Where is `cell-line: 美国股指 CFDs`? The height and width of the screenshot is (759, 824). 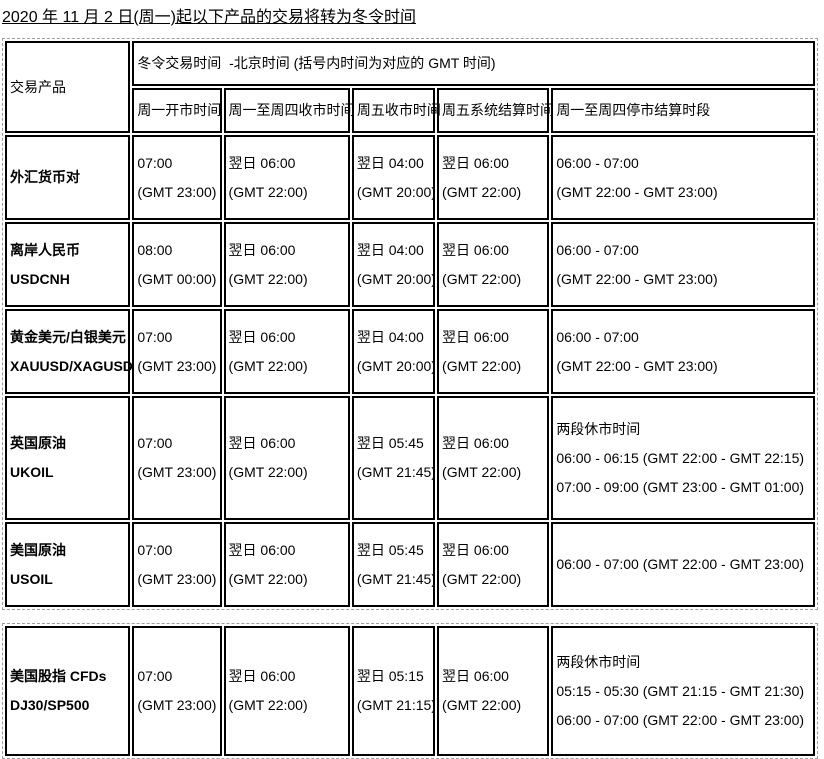 cell-line: 美国股指 CFDs is located at coordinates (58, 676).